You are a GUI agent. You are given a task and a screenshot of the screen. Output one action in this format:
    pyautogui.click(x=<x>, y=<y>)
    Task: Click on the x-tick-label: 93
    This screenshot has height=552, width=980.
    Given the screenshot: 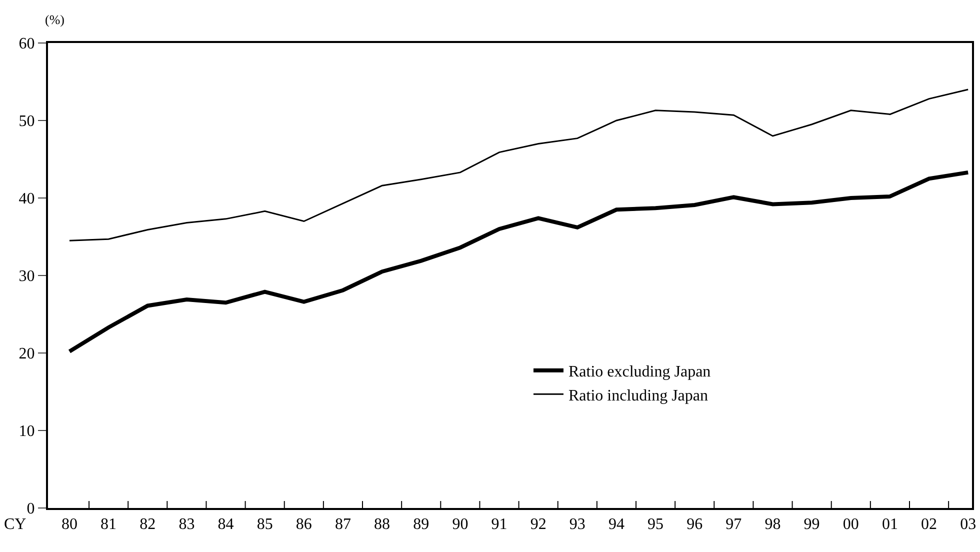 What is the action you would take?
    pyautogui.click(x=577, y=525)
    